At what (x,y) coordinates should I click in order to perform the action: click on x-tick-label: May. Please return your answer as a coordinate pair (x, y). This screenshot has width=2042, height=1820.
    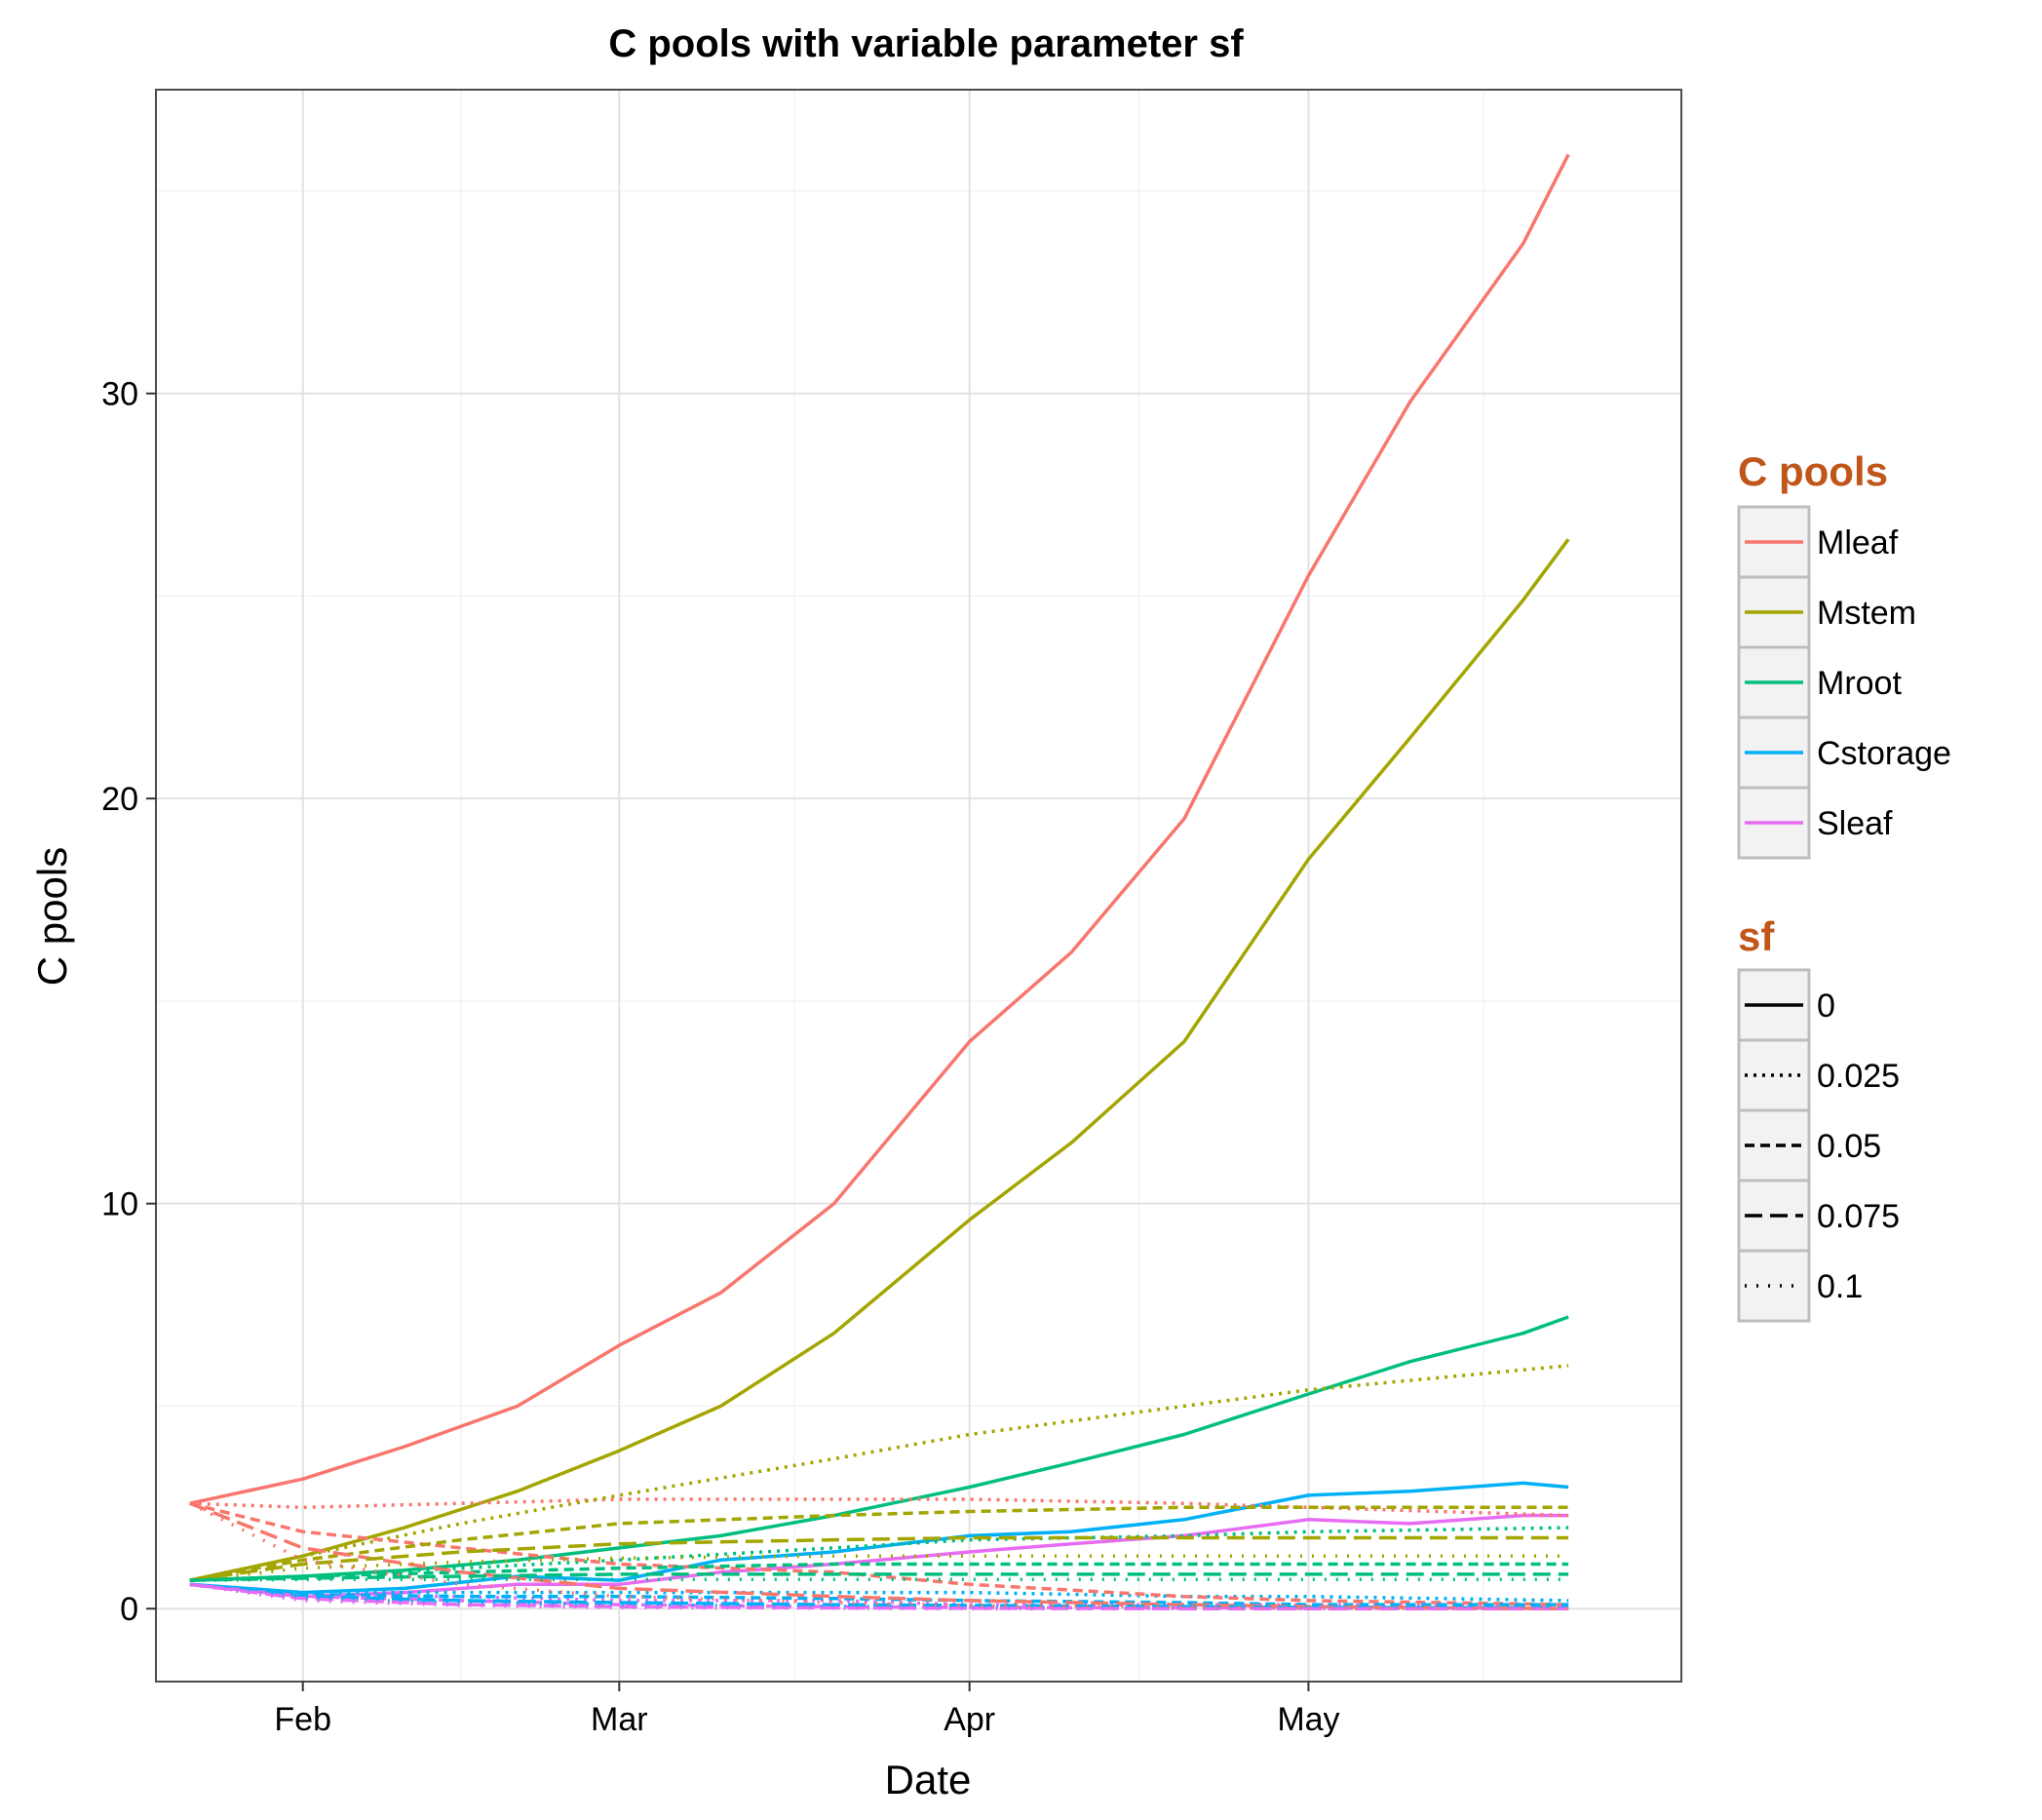
    Looking at the image, I should click on (1308, 1719).